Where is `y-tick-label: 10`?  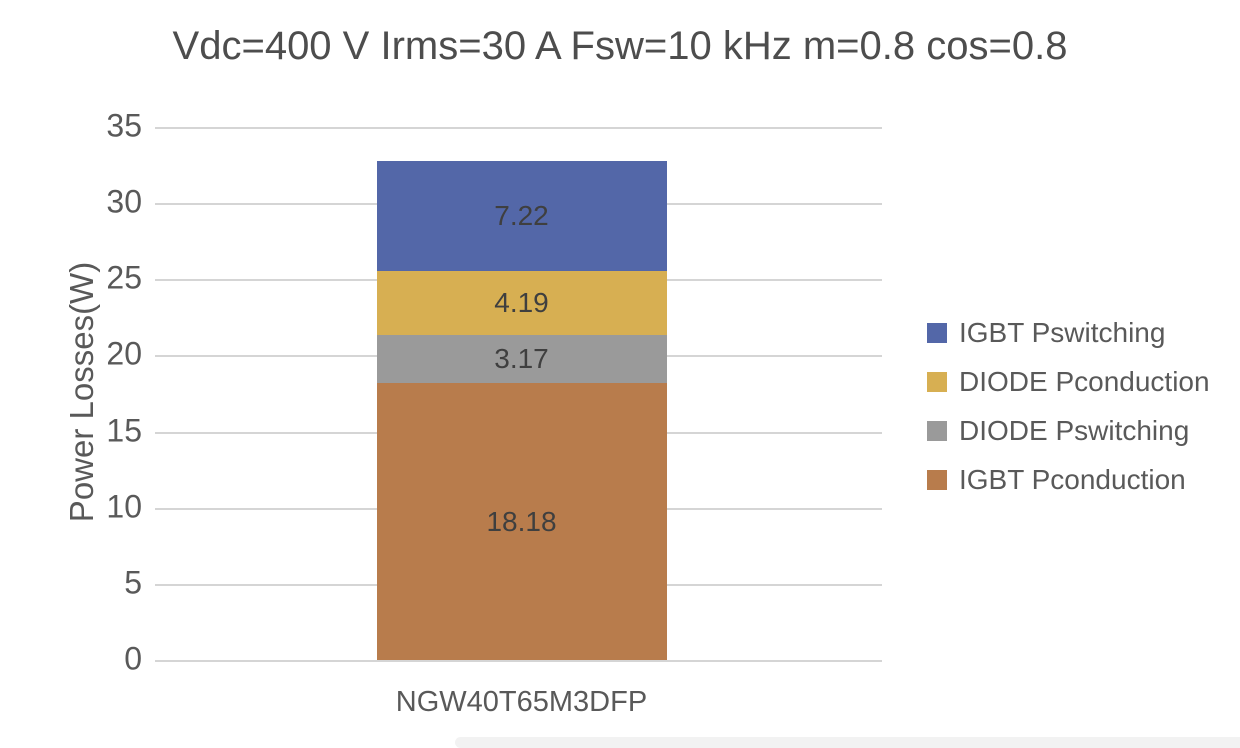 y-tick-label: 10 is located at coordinates (124, 506).